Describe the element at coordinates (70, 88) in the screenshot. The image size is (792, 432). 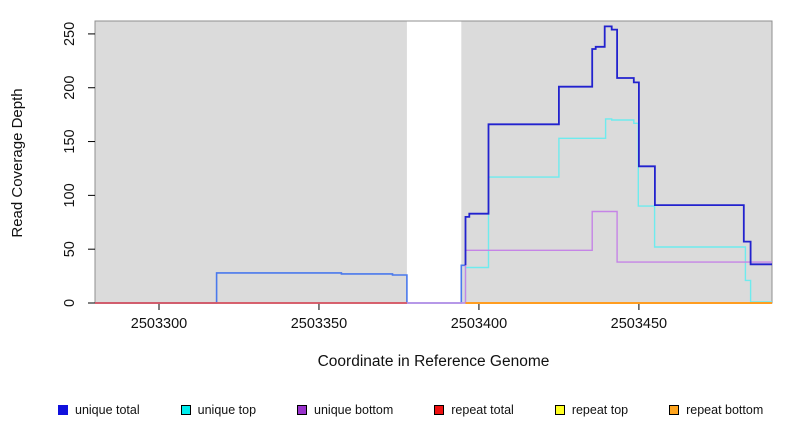
I see `y-tick-label: 200` at that location.